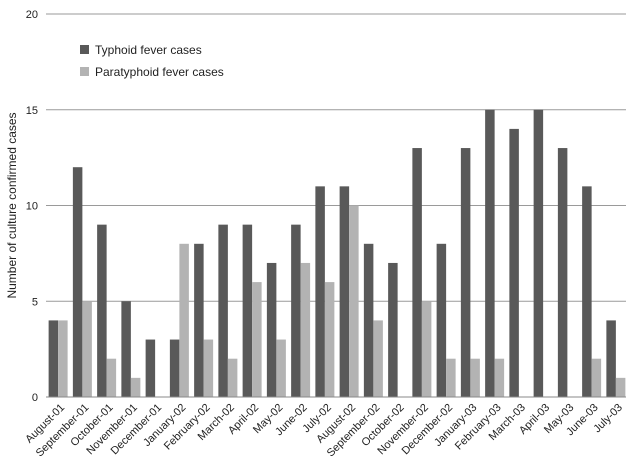 The height and width of the screenshot is (470, 626). I want to click on y-tick-label: 10, so click(32, 207).